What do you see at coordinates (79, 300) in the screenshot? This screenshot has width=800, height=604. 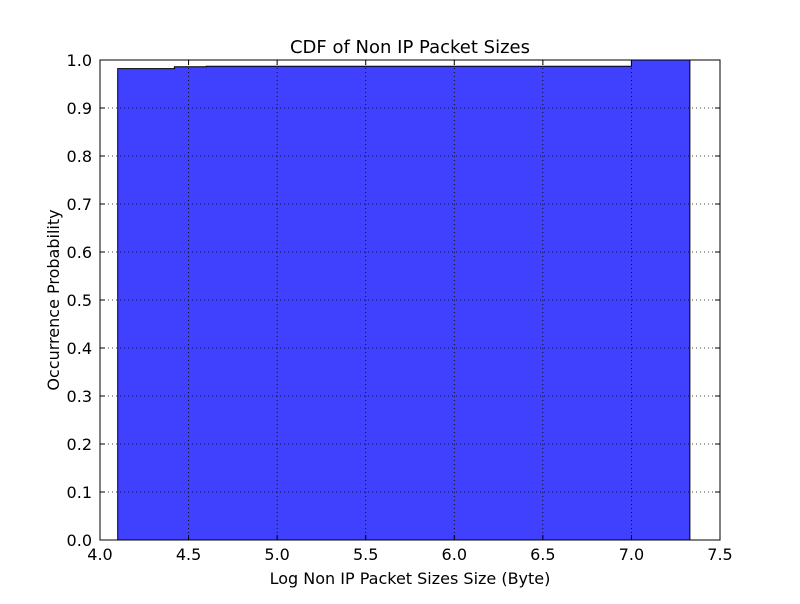 I see `y-tick-label: 0.5` at bounding box center [79, 300].